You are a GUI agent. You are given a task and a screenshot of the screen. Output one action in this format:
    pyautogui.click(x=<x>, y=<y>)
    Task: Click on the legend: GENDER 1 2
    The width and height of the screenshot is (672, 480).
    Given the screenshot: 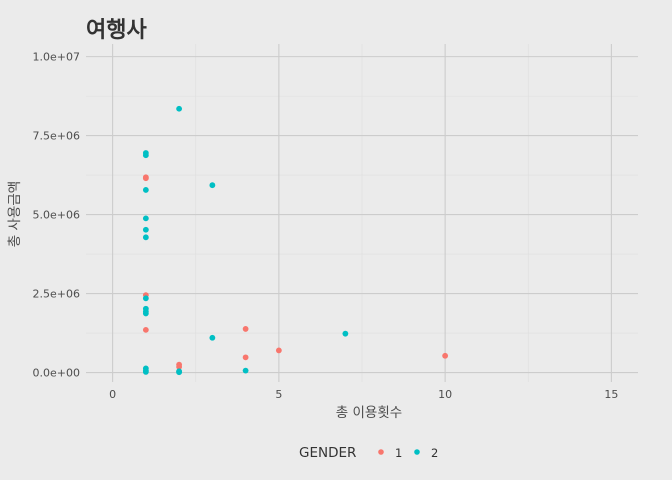 What is the action you would take?
    pyautogui.click(x=368, y=453)
    